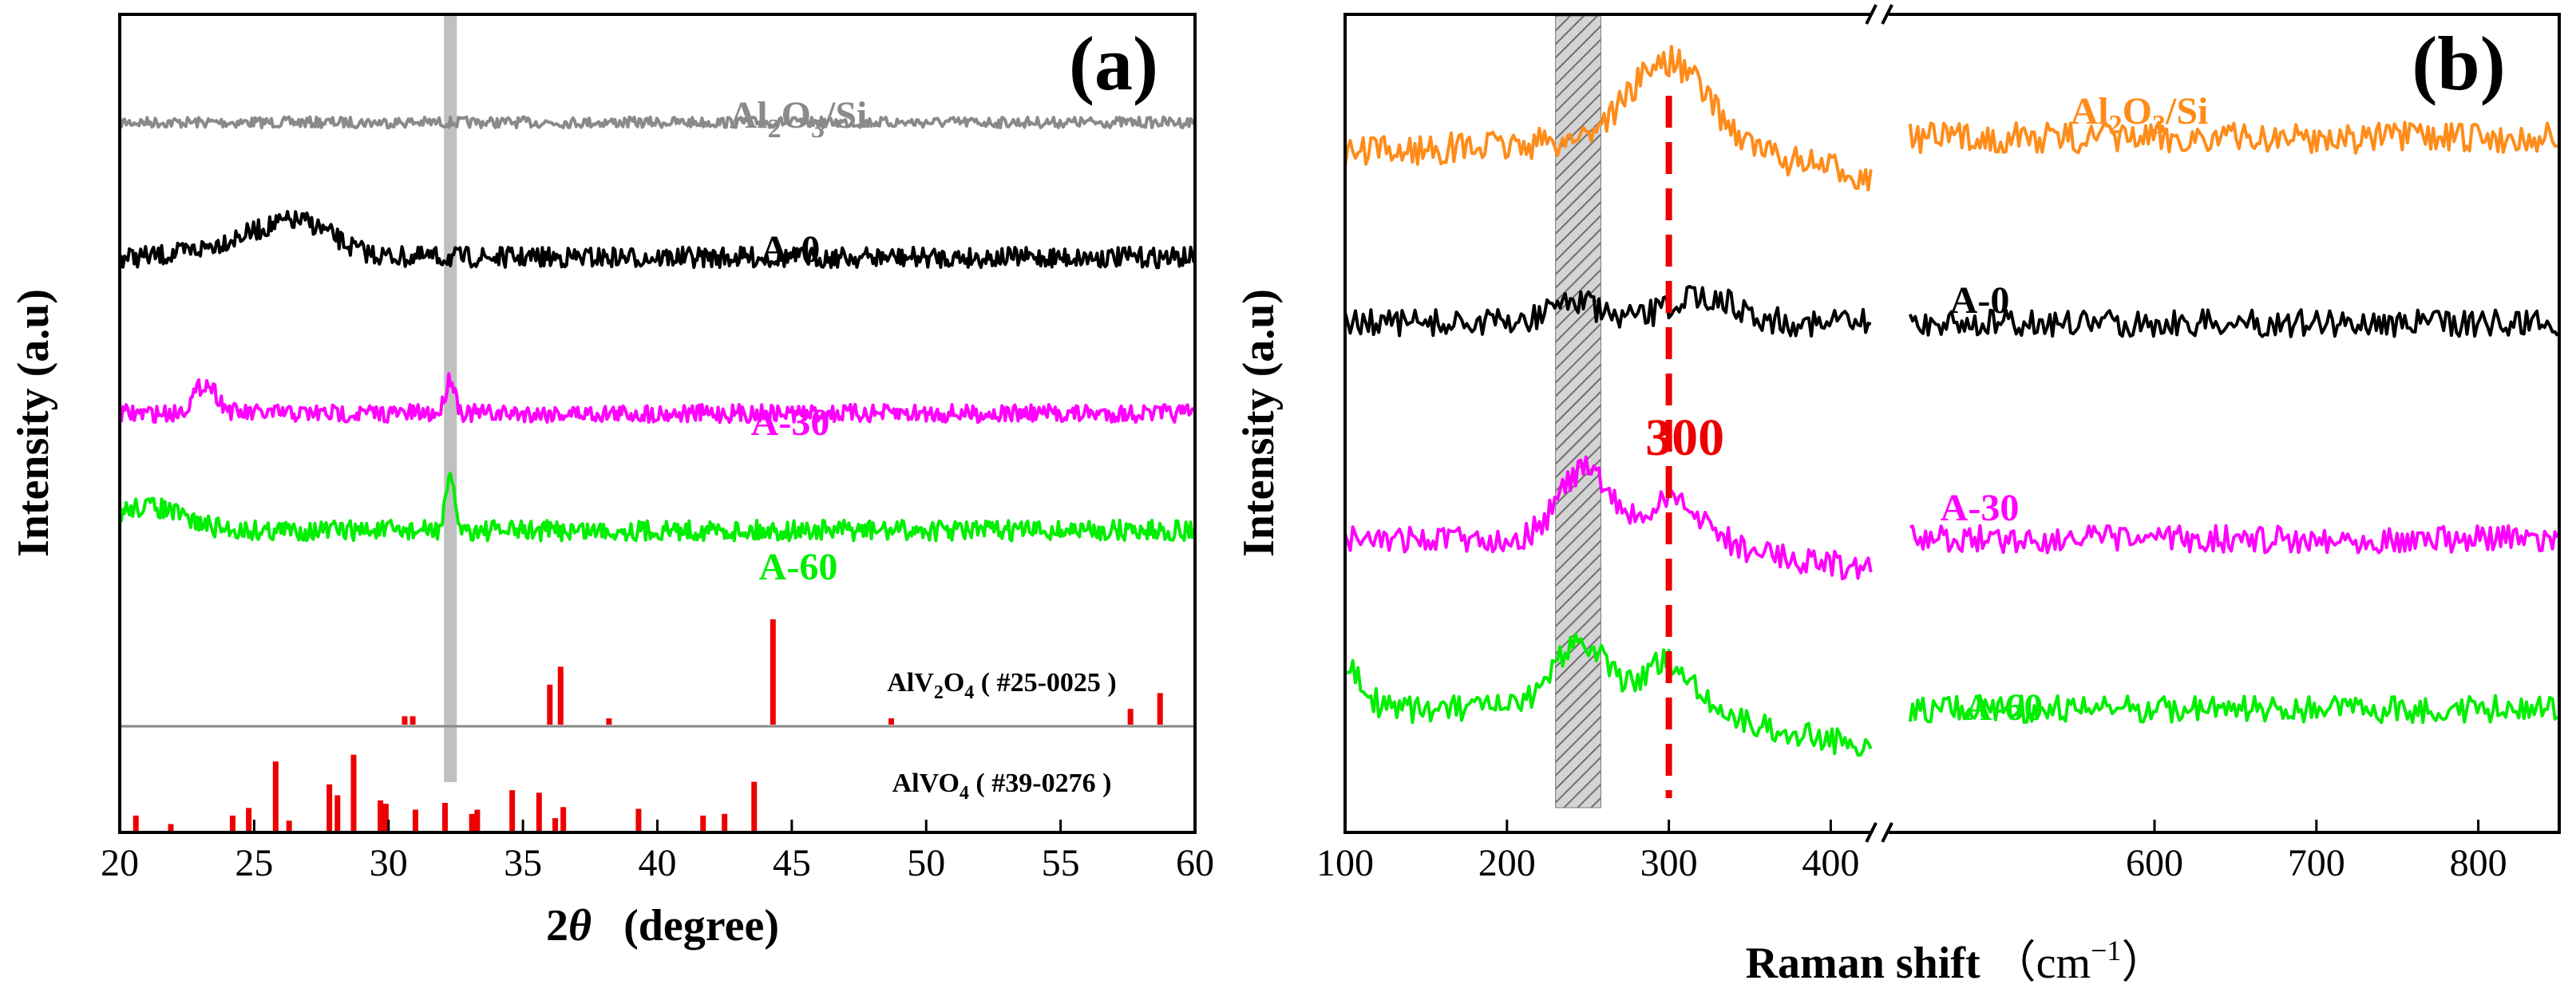  Describe the element at coordinates (791, 422) in the screenshot. I see `panel-a-series-label-2: A-30` at that location.